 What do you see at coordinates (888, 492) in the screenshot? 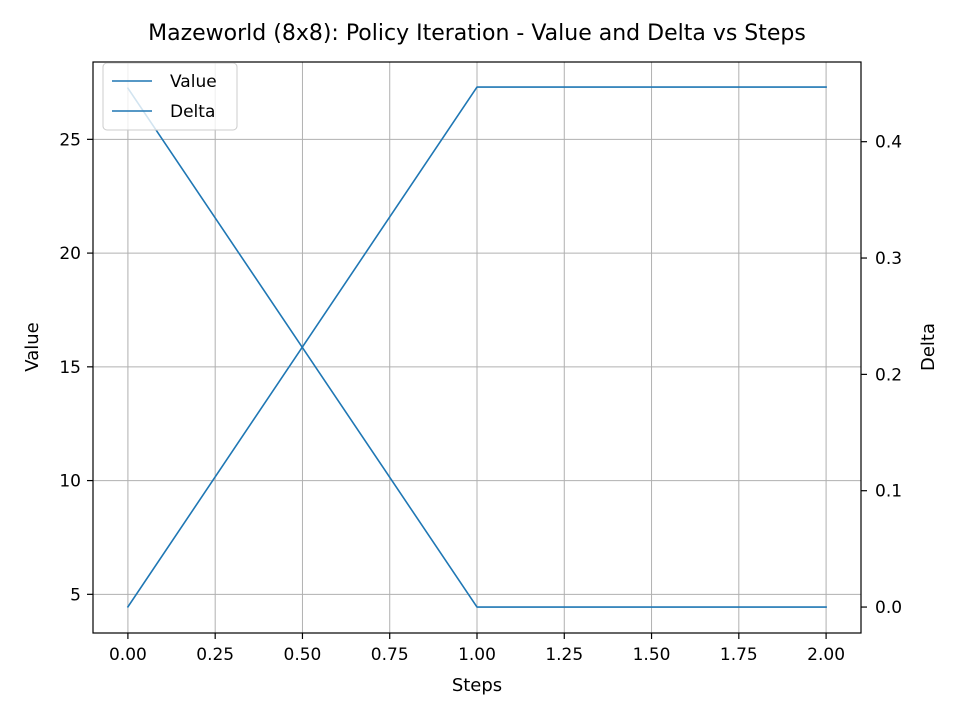
I see `y-tick-label-right: 0.1` at bounding box center [888, 492].